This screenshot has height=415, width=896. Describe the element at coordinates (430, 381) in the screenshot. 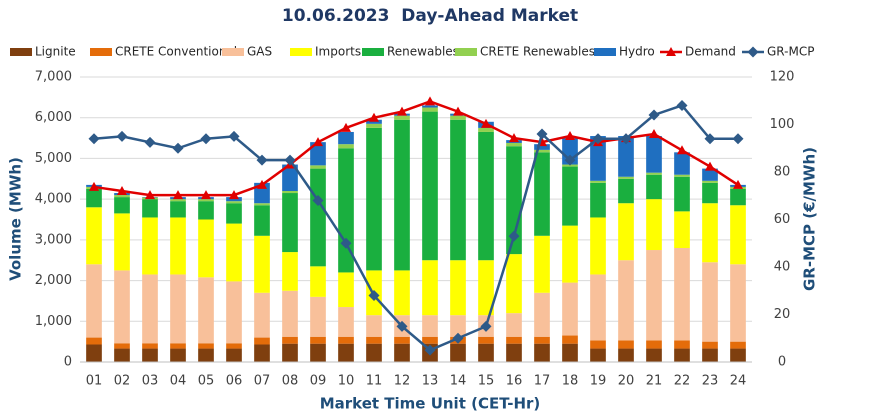

I see `x-tick-label: 13` at that location.